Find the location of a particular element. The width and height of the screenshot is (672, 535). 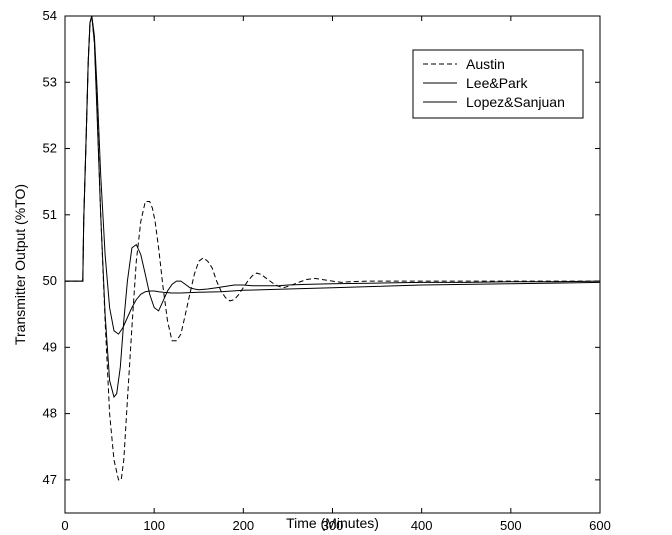

legend-label-2: Lee&Park is located at coordinates (497, 83).